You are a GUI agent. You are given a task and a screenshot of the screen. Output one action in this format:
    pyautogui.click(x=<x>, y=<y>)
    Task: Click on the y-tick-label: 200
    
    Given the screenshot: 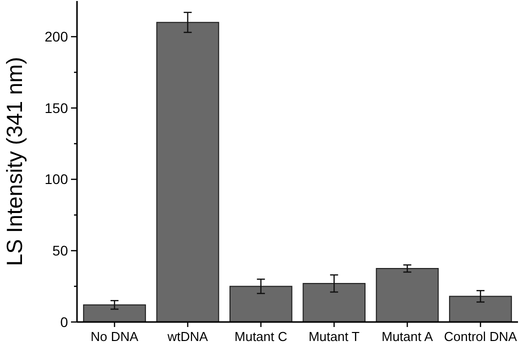 What is the action you would take?
    pyautogui.click(x=56, y=36)
    